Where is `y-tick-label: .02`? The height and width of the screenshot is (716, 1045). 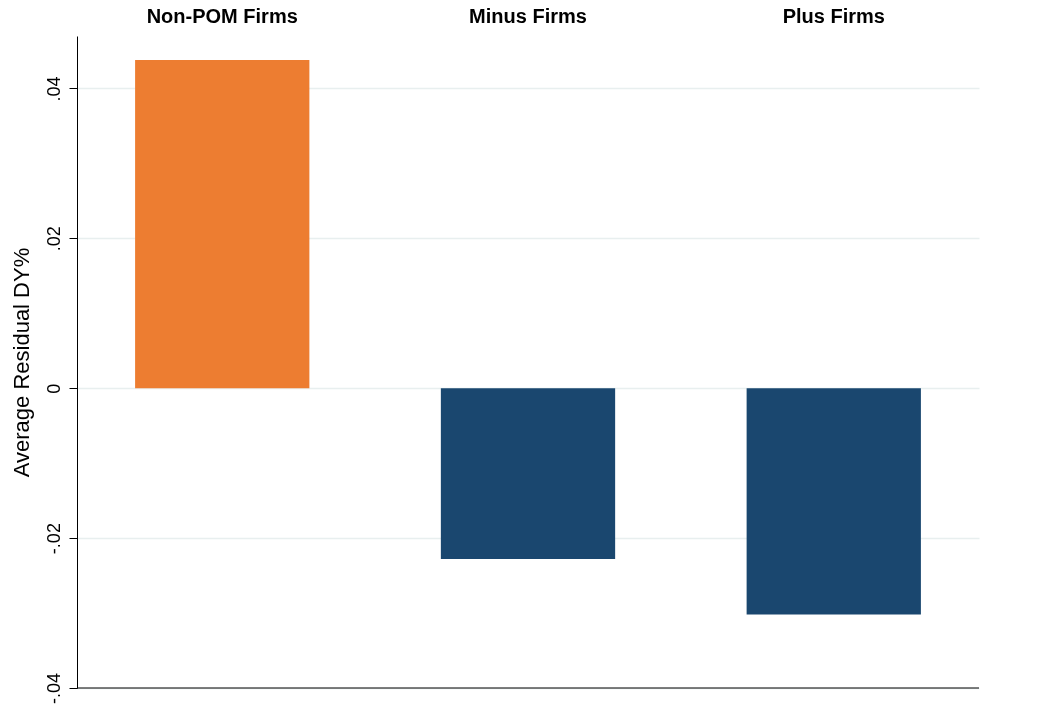
y-tick-label: .02 is located at coordinates (53, 239).